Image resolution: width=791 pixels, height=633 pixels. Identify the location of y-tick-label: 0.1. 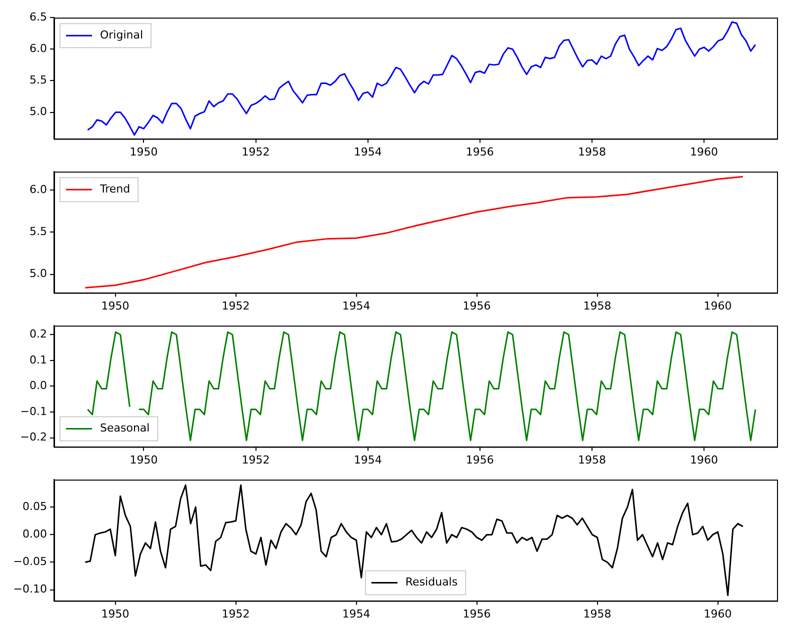
(38, 359).